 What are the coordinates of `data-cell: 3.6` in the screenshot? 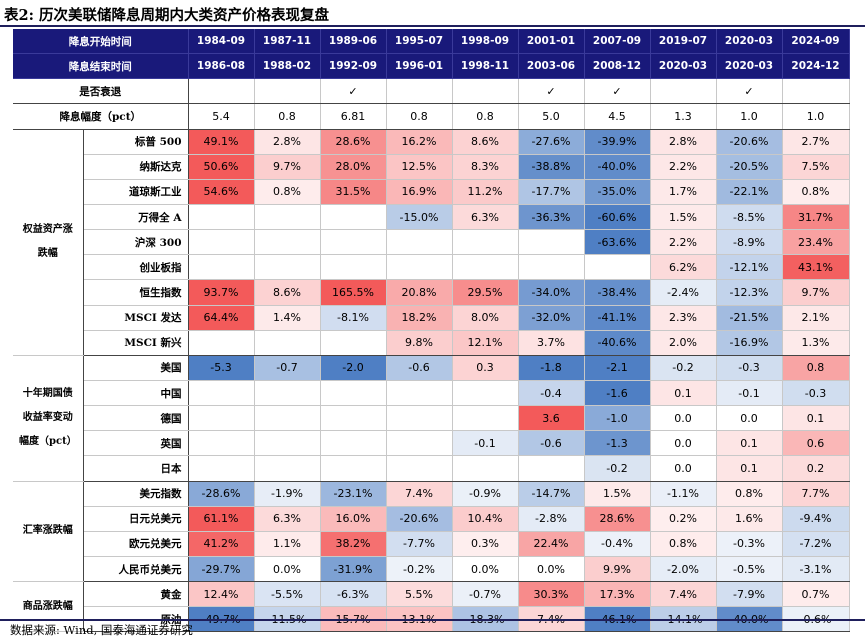 It's located at (551, 418).